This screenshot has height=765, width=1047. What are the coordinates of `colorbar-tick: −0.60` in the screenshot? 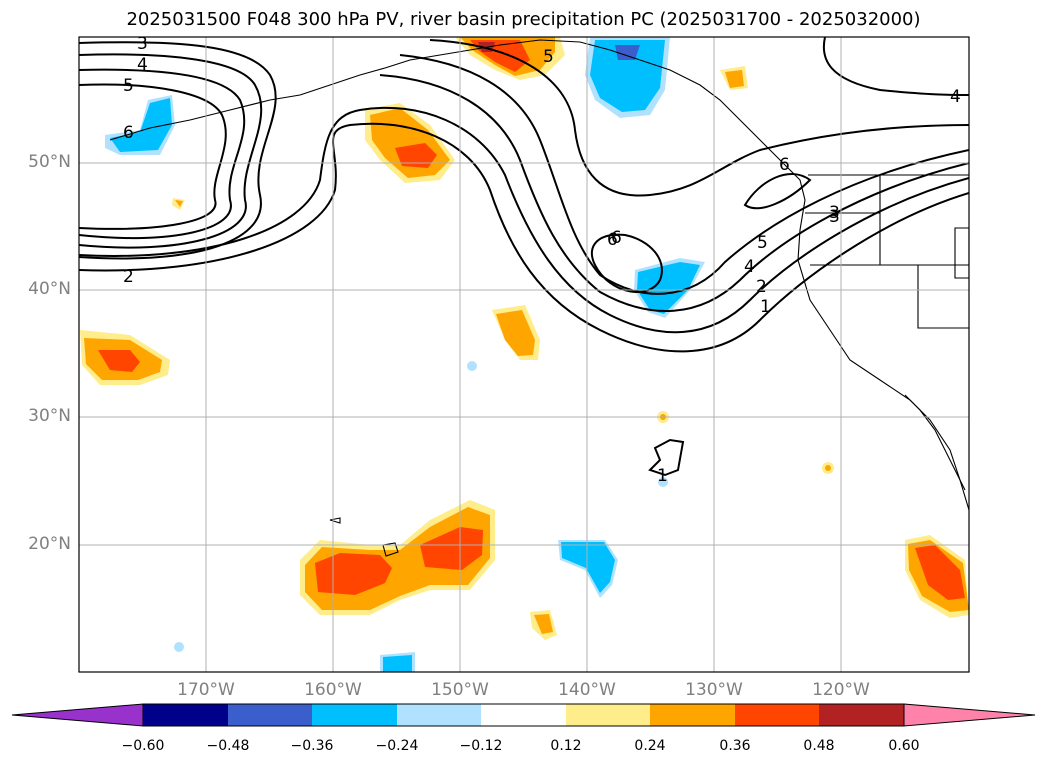 It's located at (143, 746).